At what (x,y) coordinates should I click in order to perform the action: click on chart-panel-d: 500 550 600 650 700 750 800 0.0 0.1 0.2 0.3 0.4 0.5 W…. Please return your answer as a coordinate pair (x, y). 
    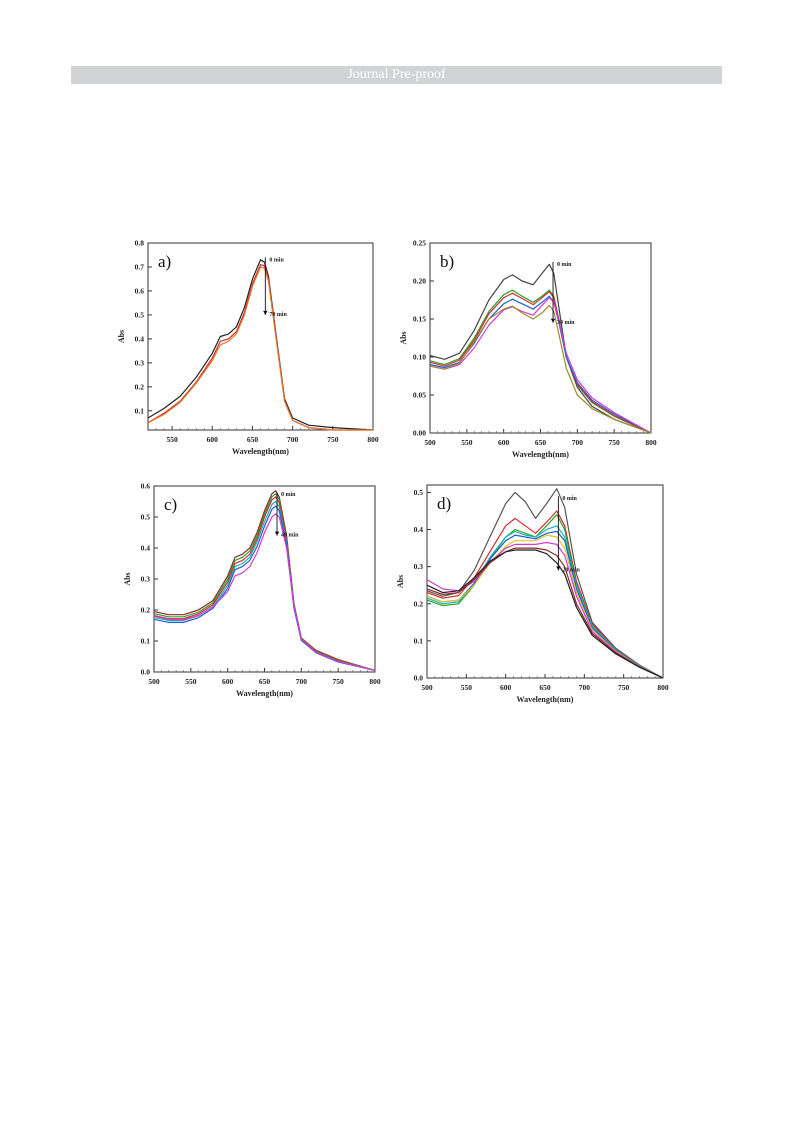
    Looking at the image, I should click on (530, 597).